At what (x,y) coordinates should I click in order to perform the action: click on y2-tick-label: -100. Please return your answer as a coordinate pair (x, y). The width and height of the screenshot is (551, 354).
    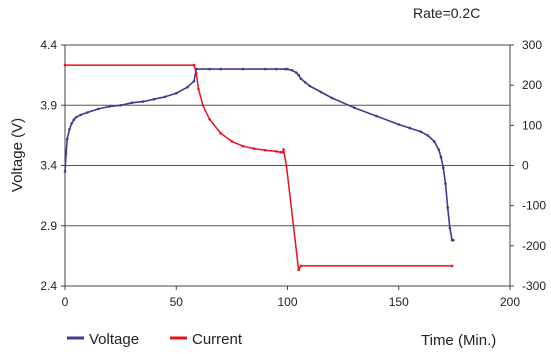
    Looking at the image, I should click on (534, 206).